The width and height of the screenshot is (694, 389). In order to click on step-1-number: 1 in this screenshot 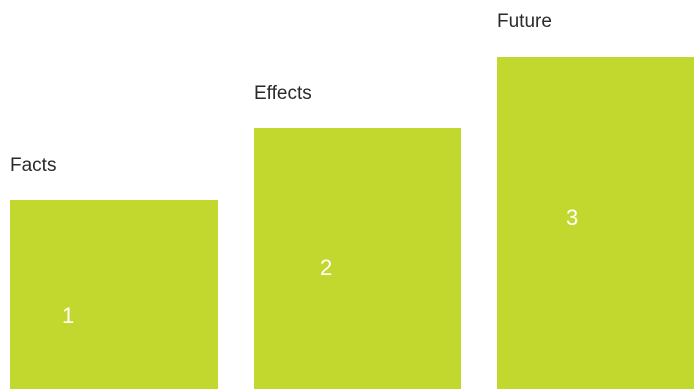, I will do `click(68, 315)`.